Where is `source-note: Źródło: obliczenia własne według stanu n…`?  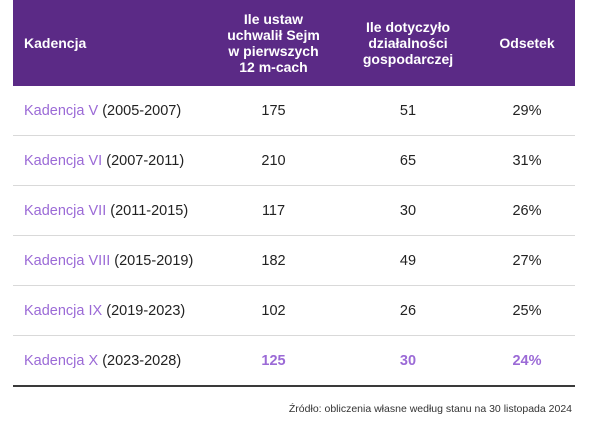 source-note: Źródło: obliczenia własne według stanu n… is located at coordinates (430, 409).